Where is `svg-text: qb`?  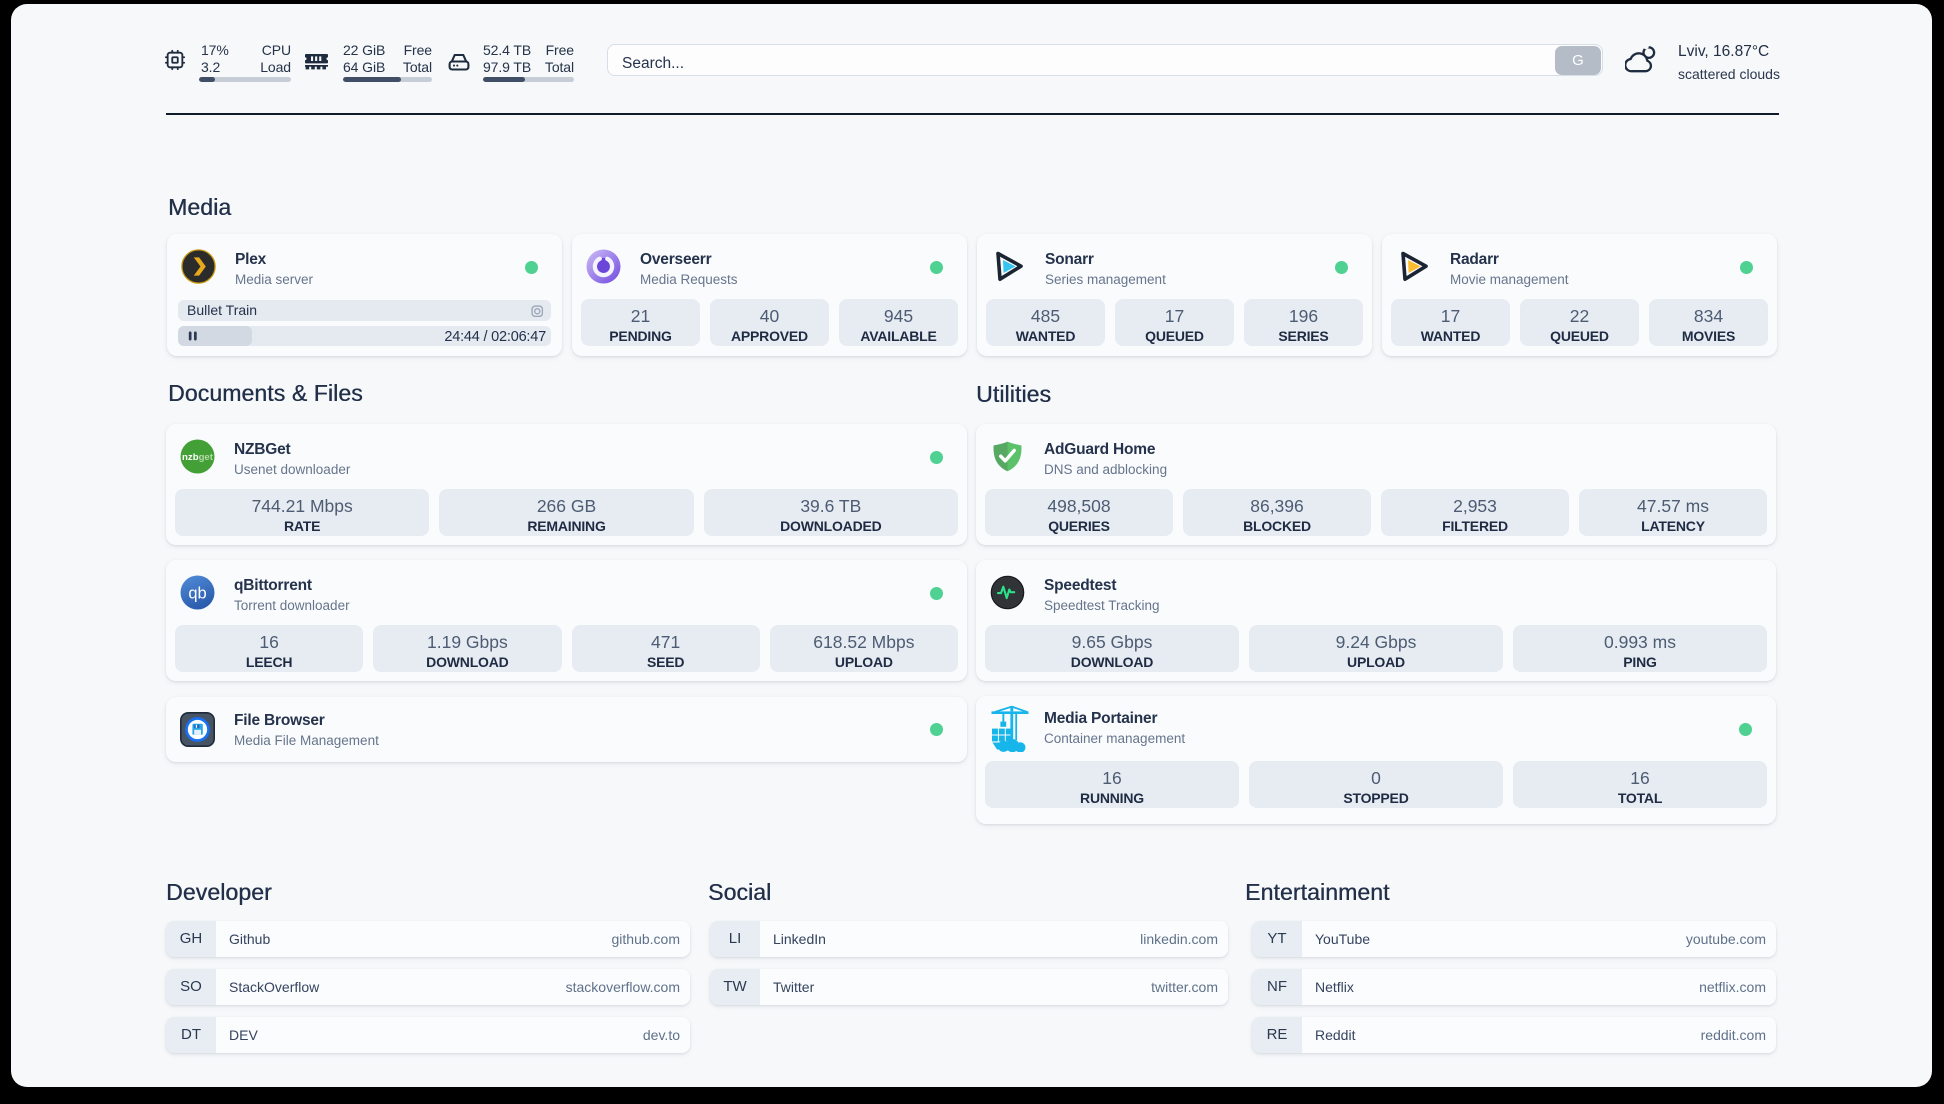 svg-text: qb is located at coordinates (197, 594).